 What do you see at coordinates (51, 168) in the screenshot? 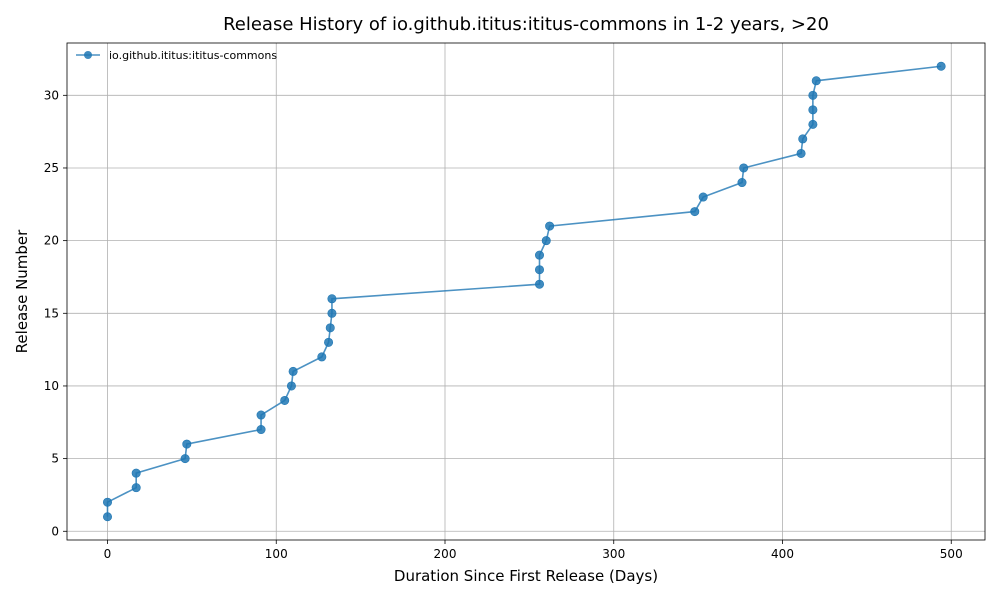
I see `y-tick-label: 25` at bounding box center [51, 168].